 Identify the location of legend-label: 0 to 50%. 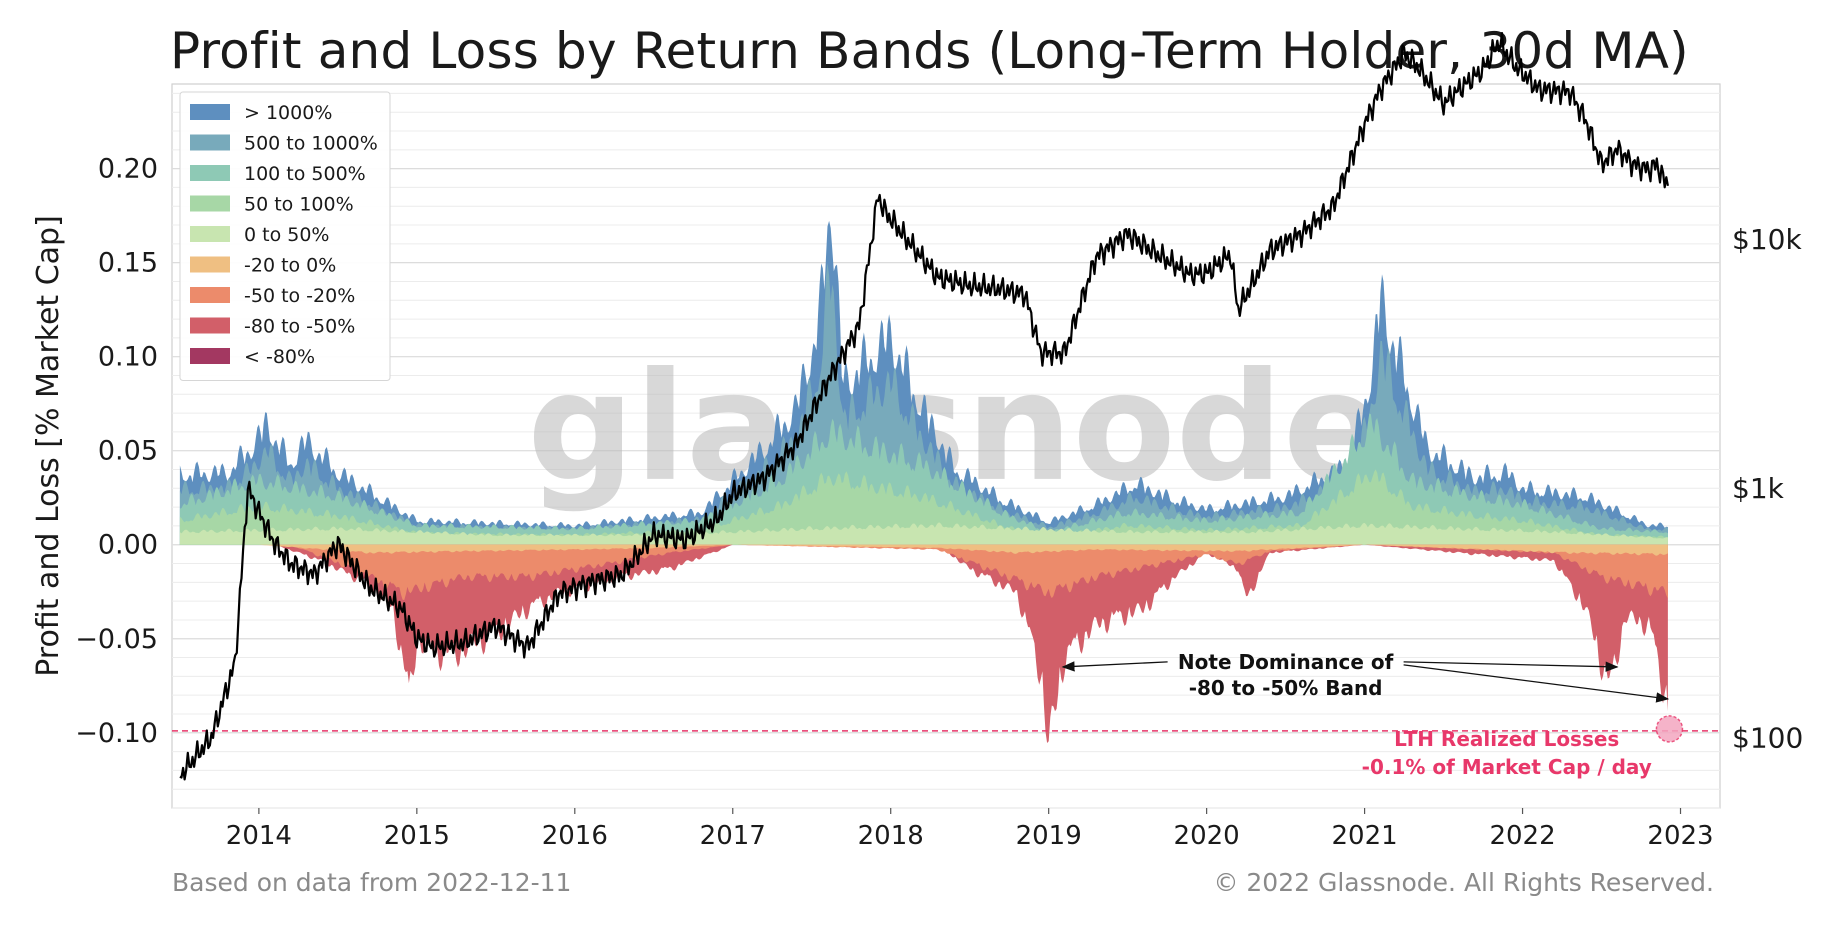
(286, 235).